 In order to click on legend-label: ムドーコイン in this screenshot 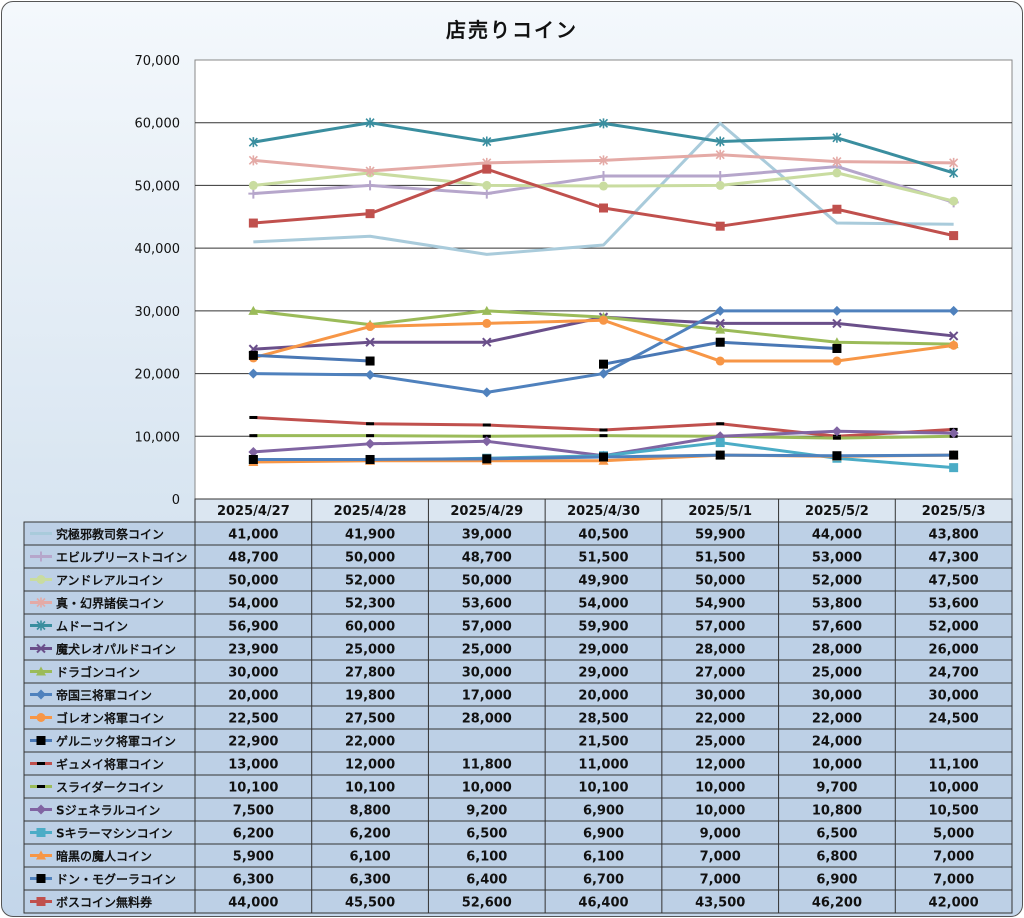, I will do `click(92, 627)`.